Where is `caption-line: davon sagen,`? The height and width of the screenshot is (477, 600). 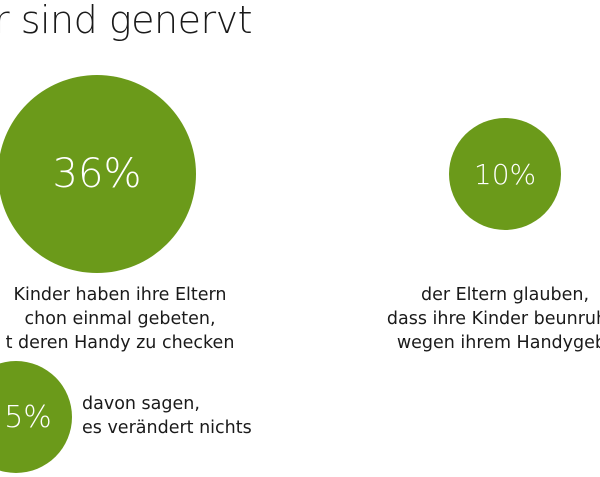
caption-line: davon sagen, is located at coordinates (141, 404).